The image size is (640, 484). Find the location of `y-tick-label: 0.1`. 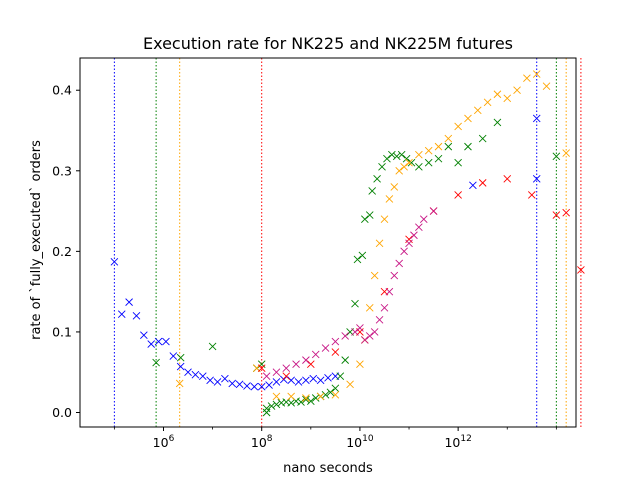

y-tick-label: 0.1 is located at coordinates (62, 331).